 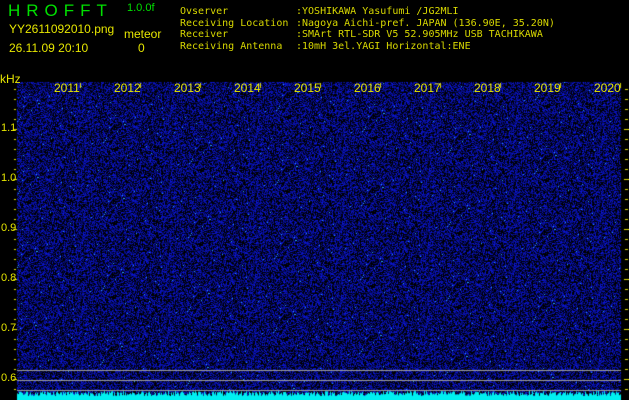 I want to click on x-year-label: 2019, so click(x=547, y=88).